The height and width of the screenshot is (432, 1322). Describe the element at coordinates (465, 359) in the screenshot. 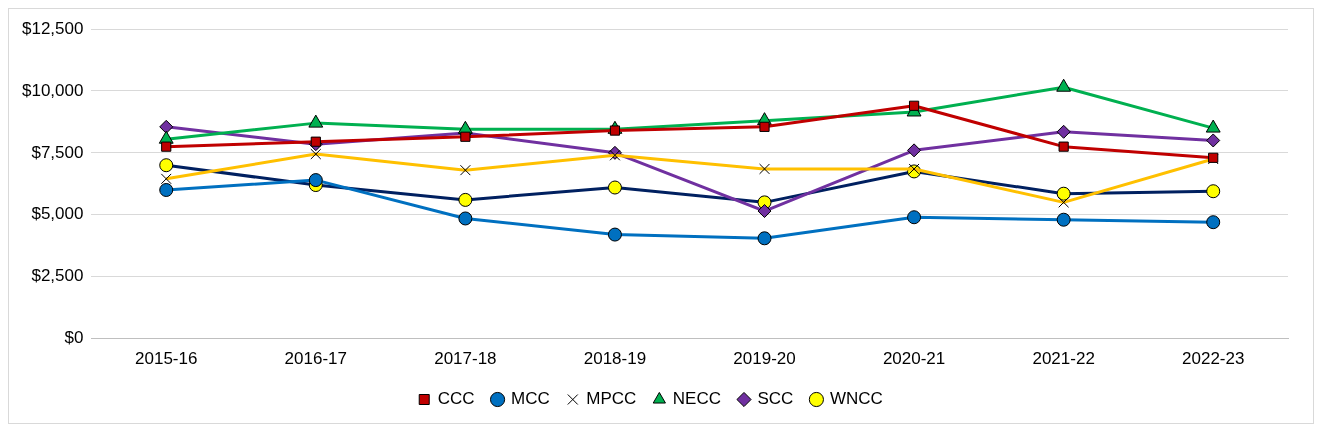

I see `x-tick-label: 2017-18` at that location.